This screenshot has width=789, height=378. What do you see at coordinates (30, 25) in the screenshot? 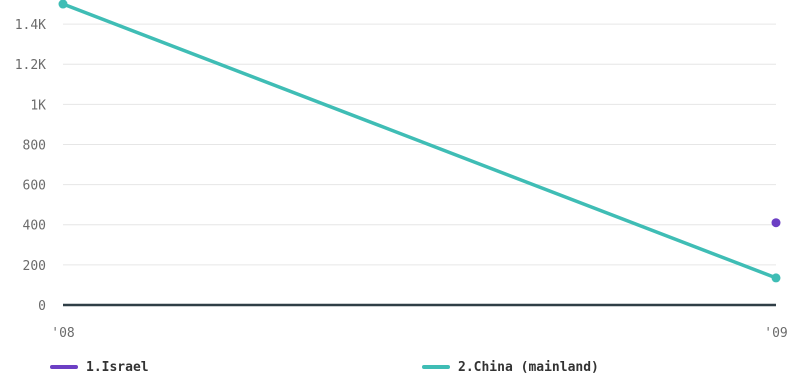
I see `y-tick-label: 1.4K` at bounding box center [30, 25].